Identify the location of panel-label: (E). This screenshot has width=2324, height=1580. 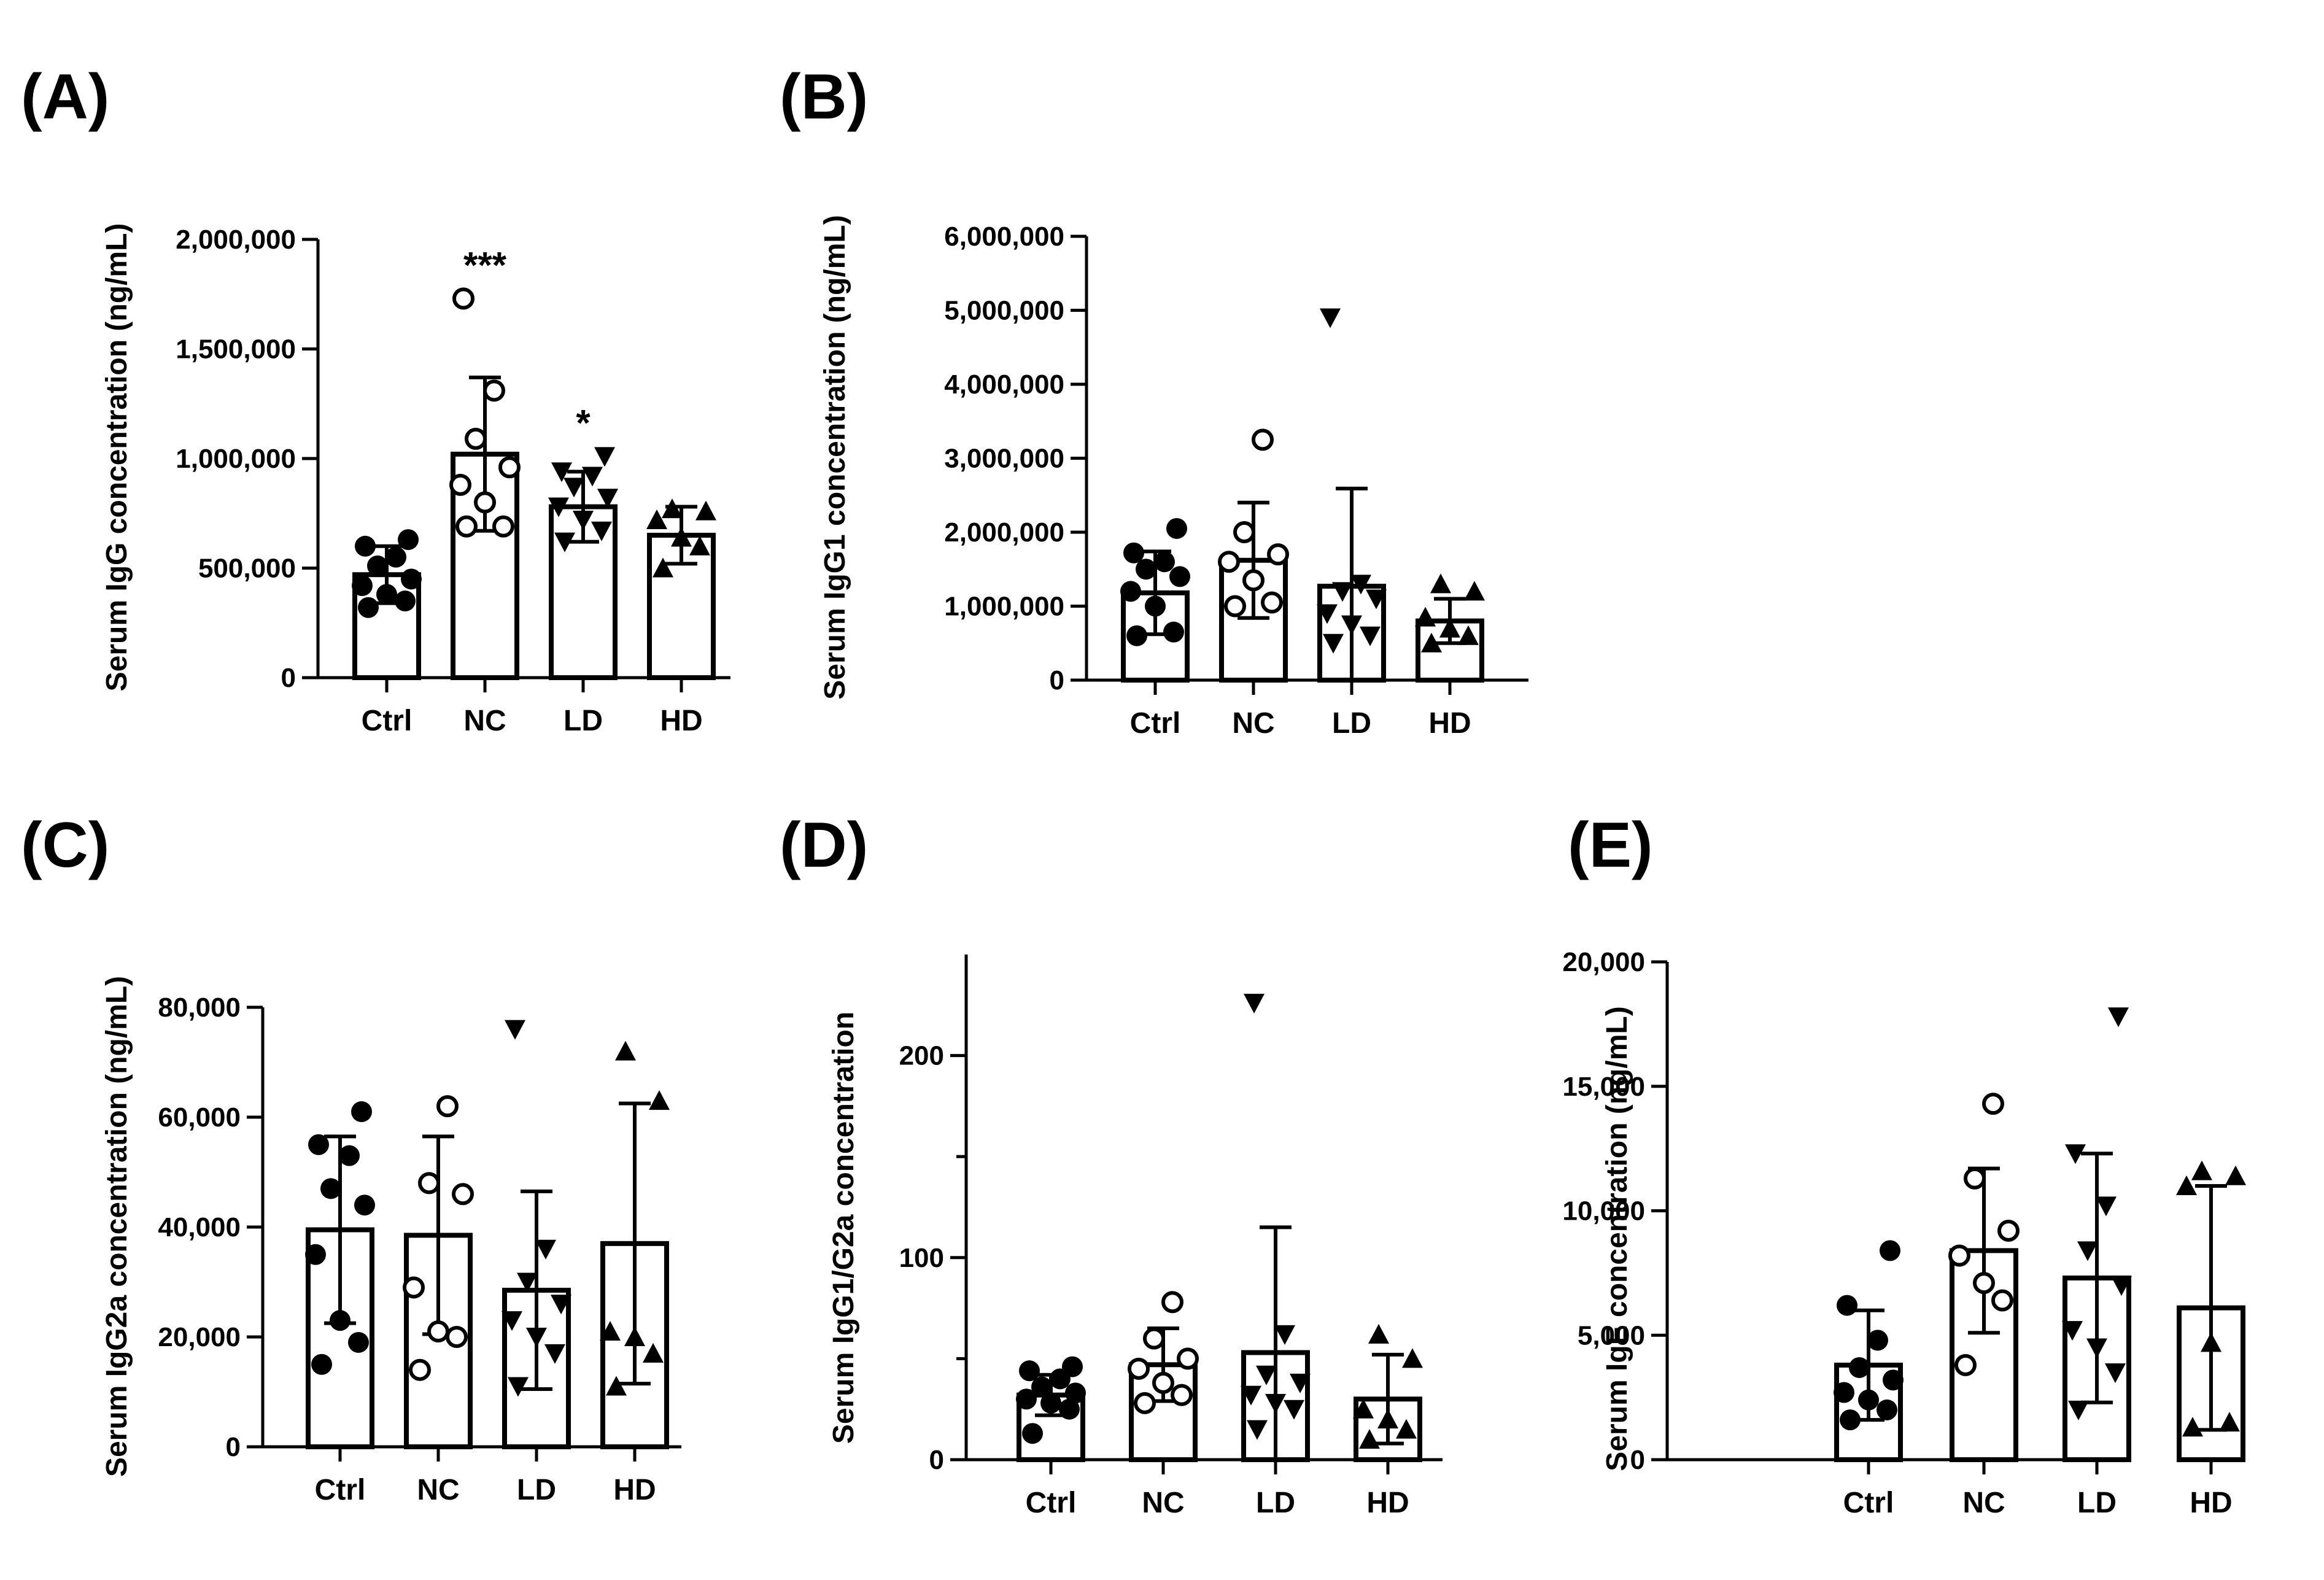
(1610, 846).